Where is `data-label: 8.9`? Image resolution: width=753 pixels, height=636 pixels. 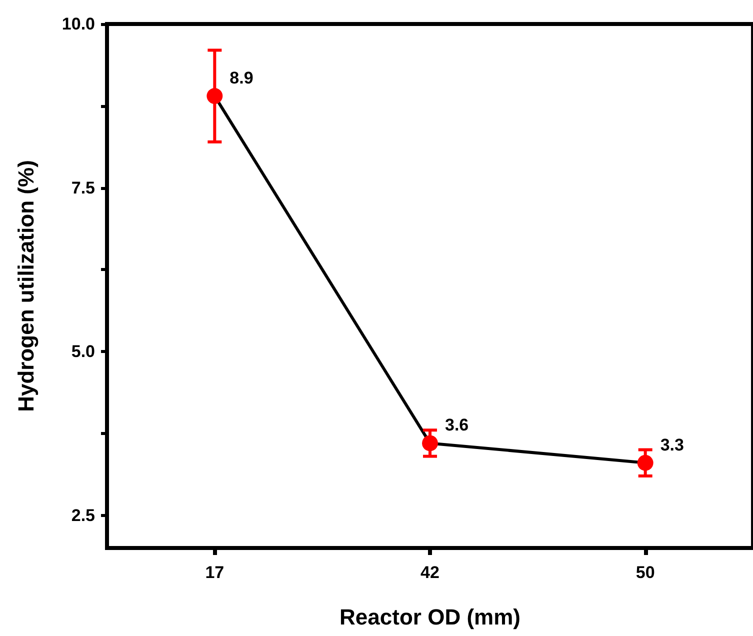 data-label: 8.9 is located at coordinates (242, 78).